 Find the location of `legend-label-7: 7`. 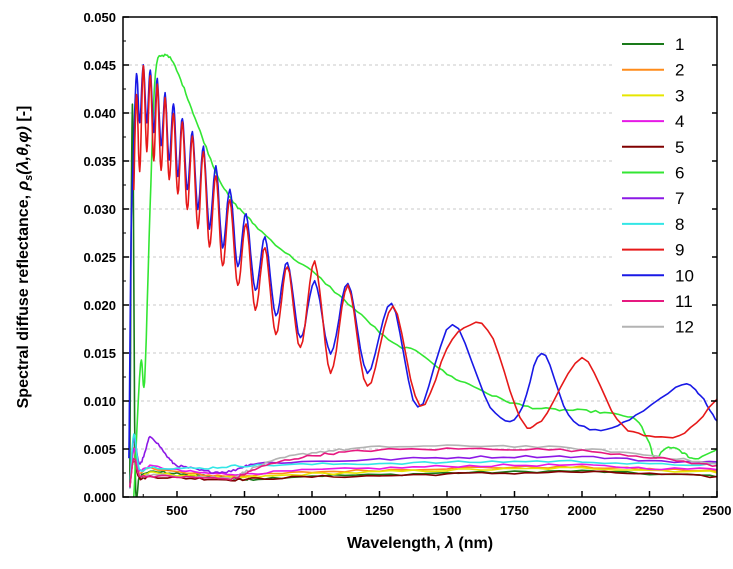

legend-label-7: 7 is located at coordinates (679, 198).